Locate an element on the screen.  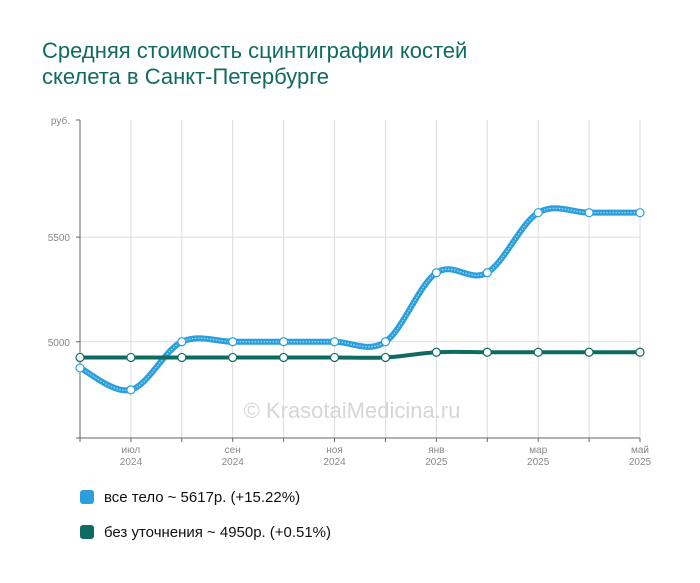
legend-series-name: без уточнения is located at coordinates (153, 532).